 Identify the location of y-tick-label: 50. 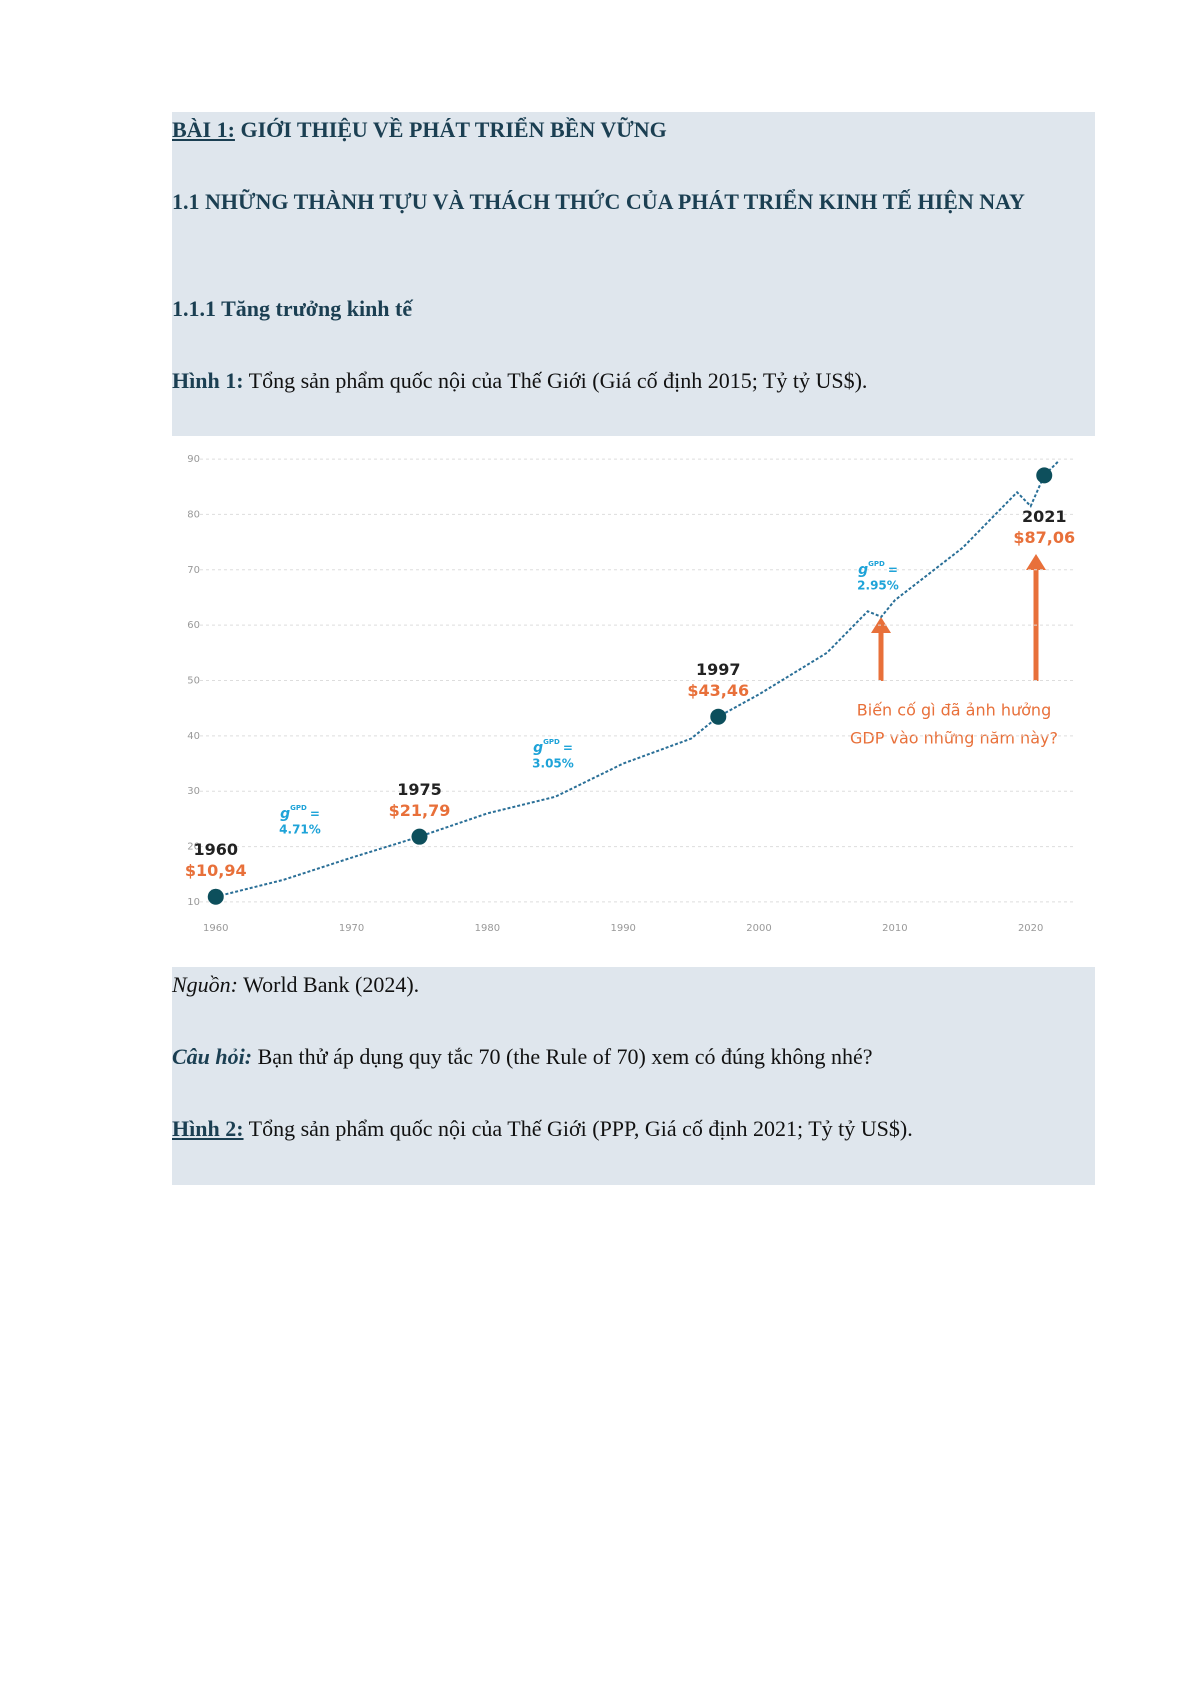
(193, 681).